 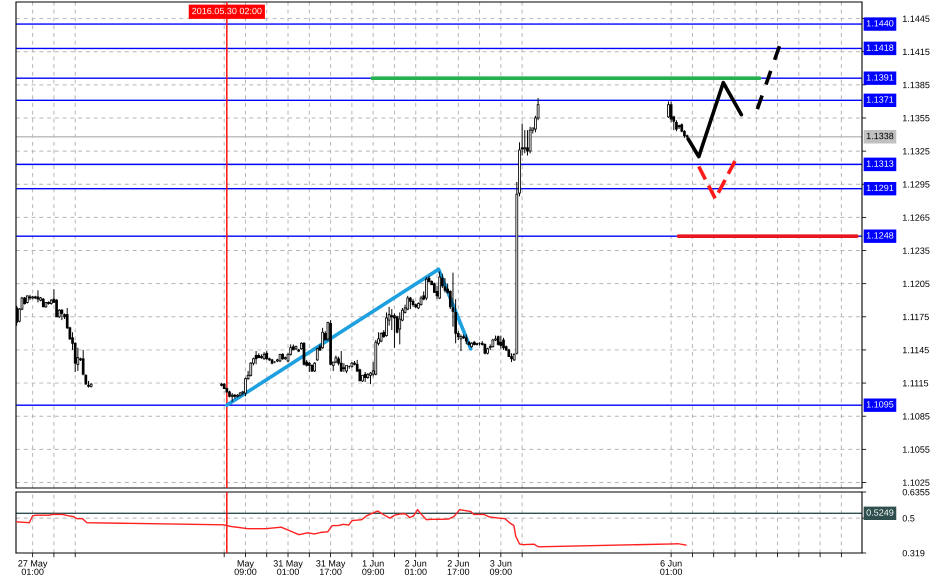 What do you see at coordinates (880, 404) in the screenshot?
I see `ref-line-label: 1.1095` at bounding box center [880, 404].